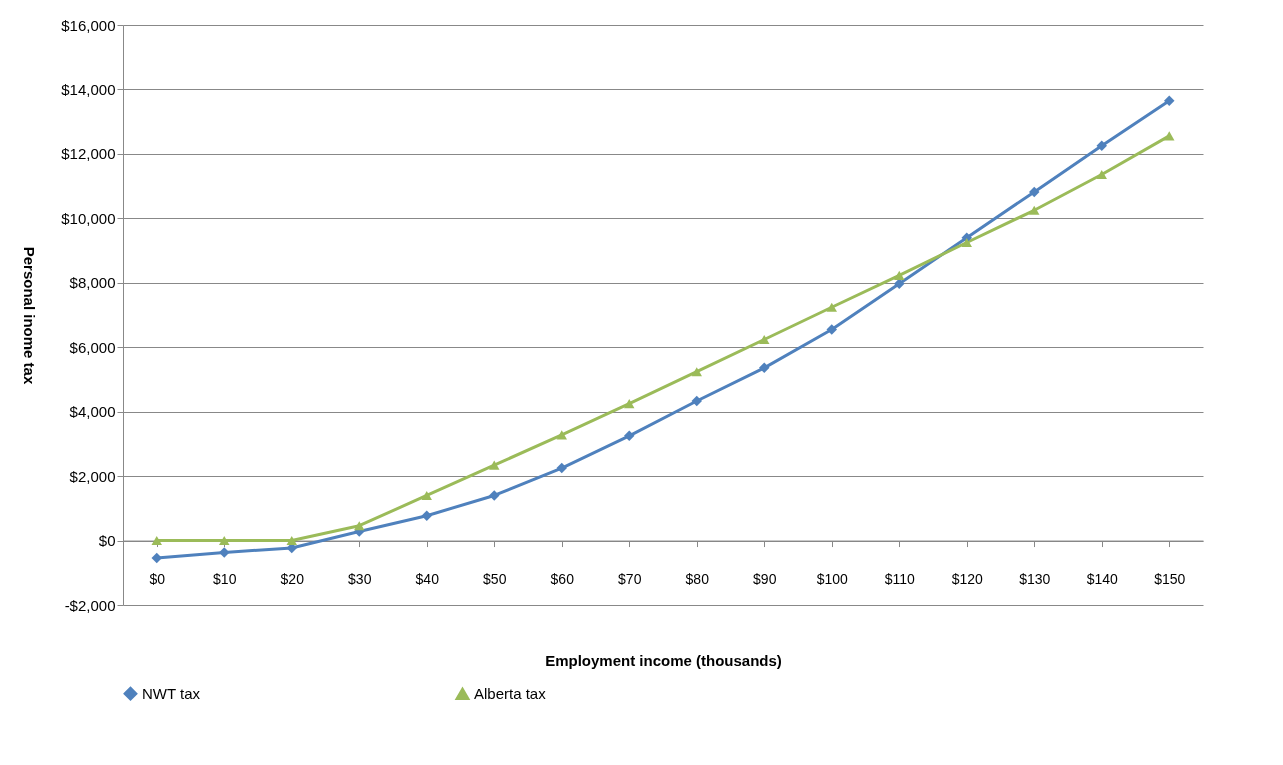 Image resolution: width=1283 pixels, height=765 pixels. Describe the element at coordinates (832, 579) in the screenshot. I see `x-tick-label: $100` at that location.